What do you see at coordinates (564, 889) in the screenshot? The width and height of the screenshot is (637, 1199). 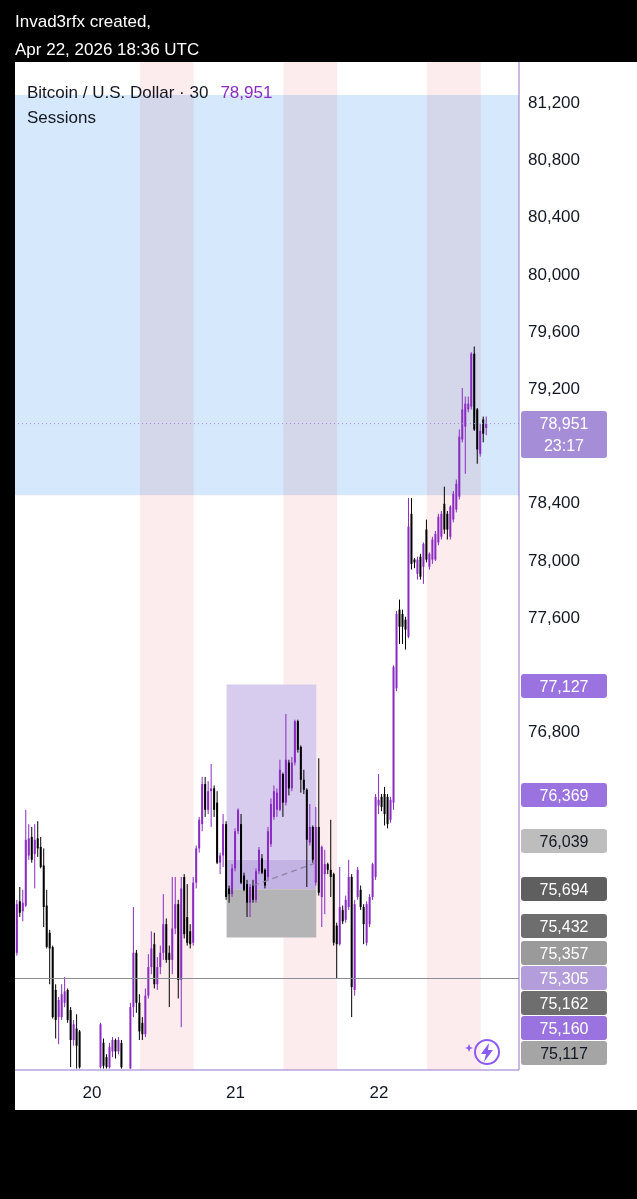 I see `text: 75,694` at bounding box center [564, 889].